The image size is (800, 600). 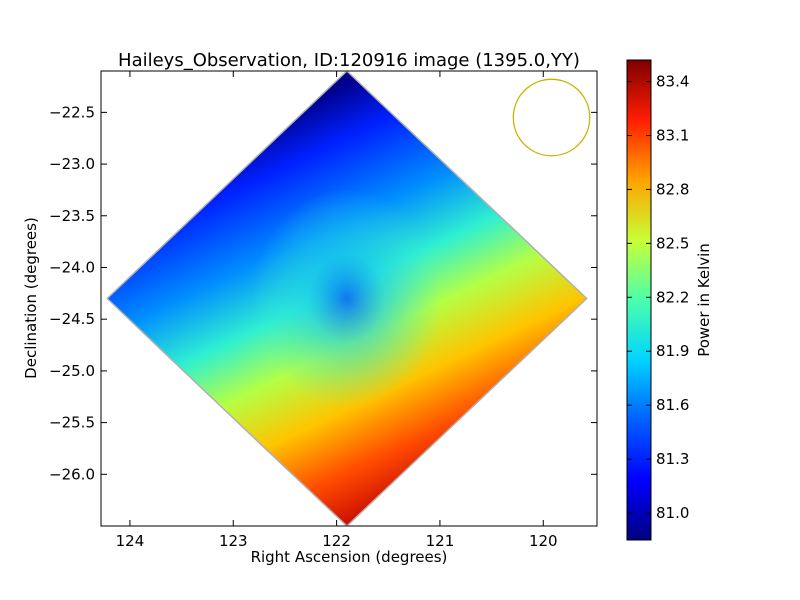 I want to click on y-tick-label: −22.5, so click(x=72, y=112).